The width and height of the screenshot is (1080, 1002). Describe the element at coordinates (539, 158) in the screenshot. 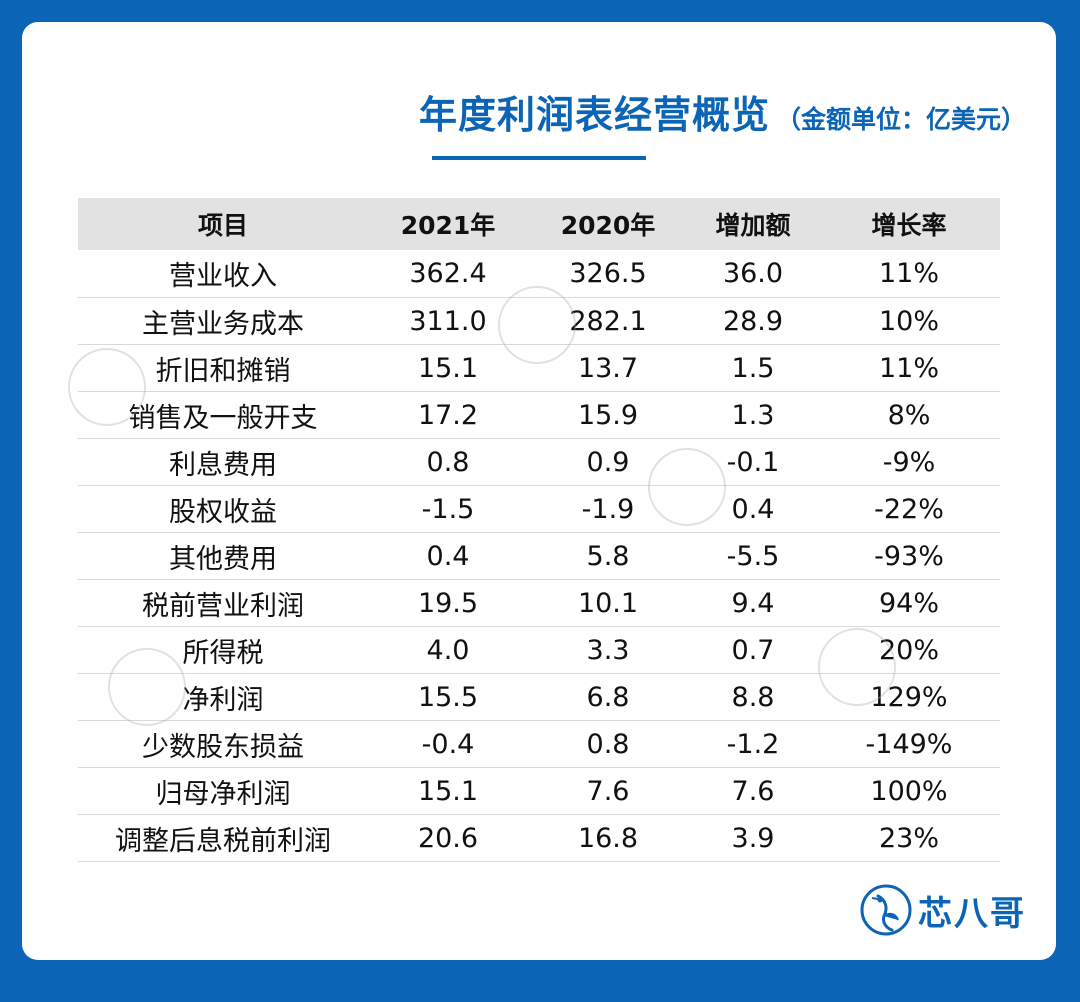

I see `title-underline` at that location.